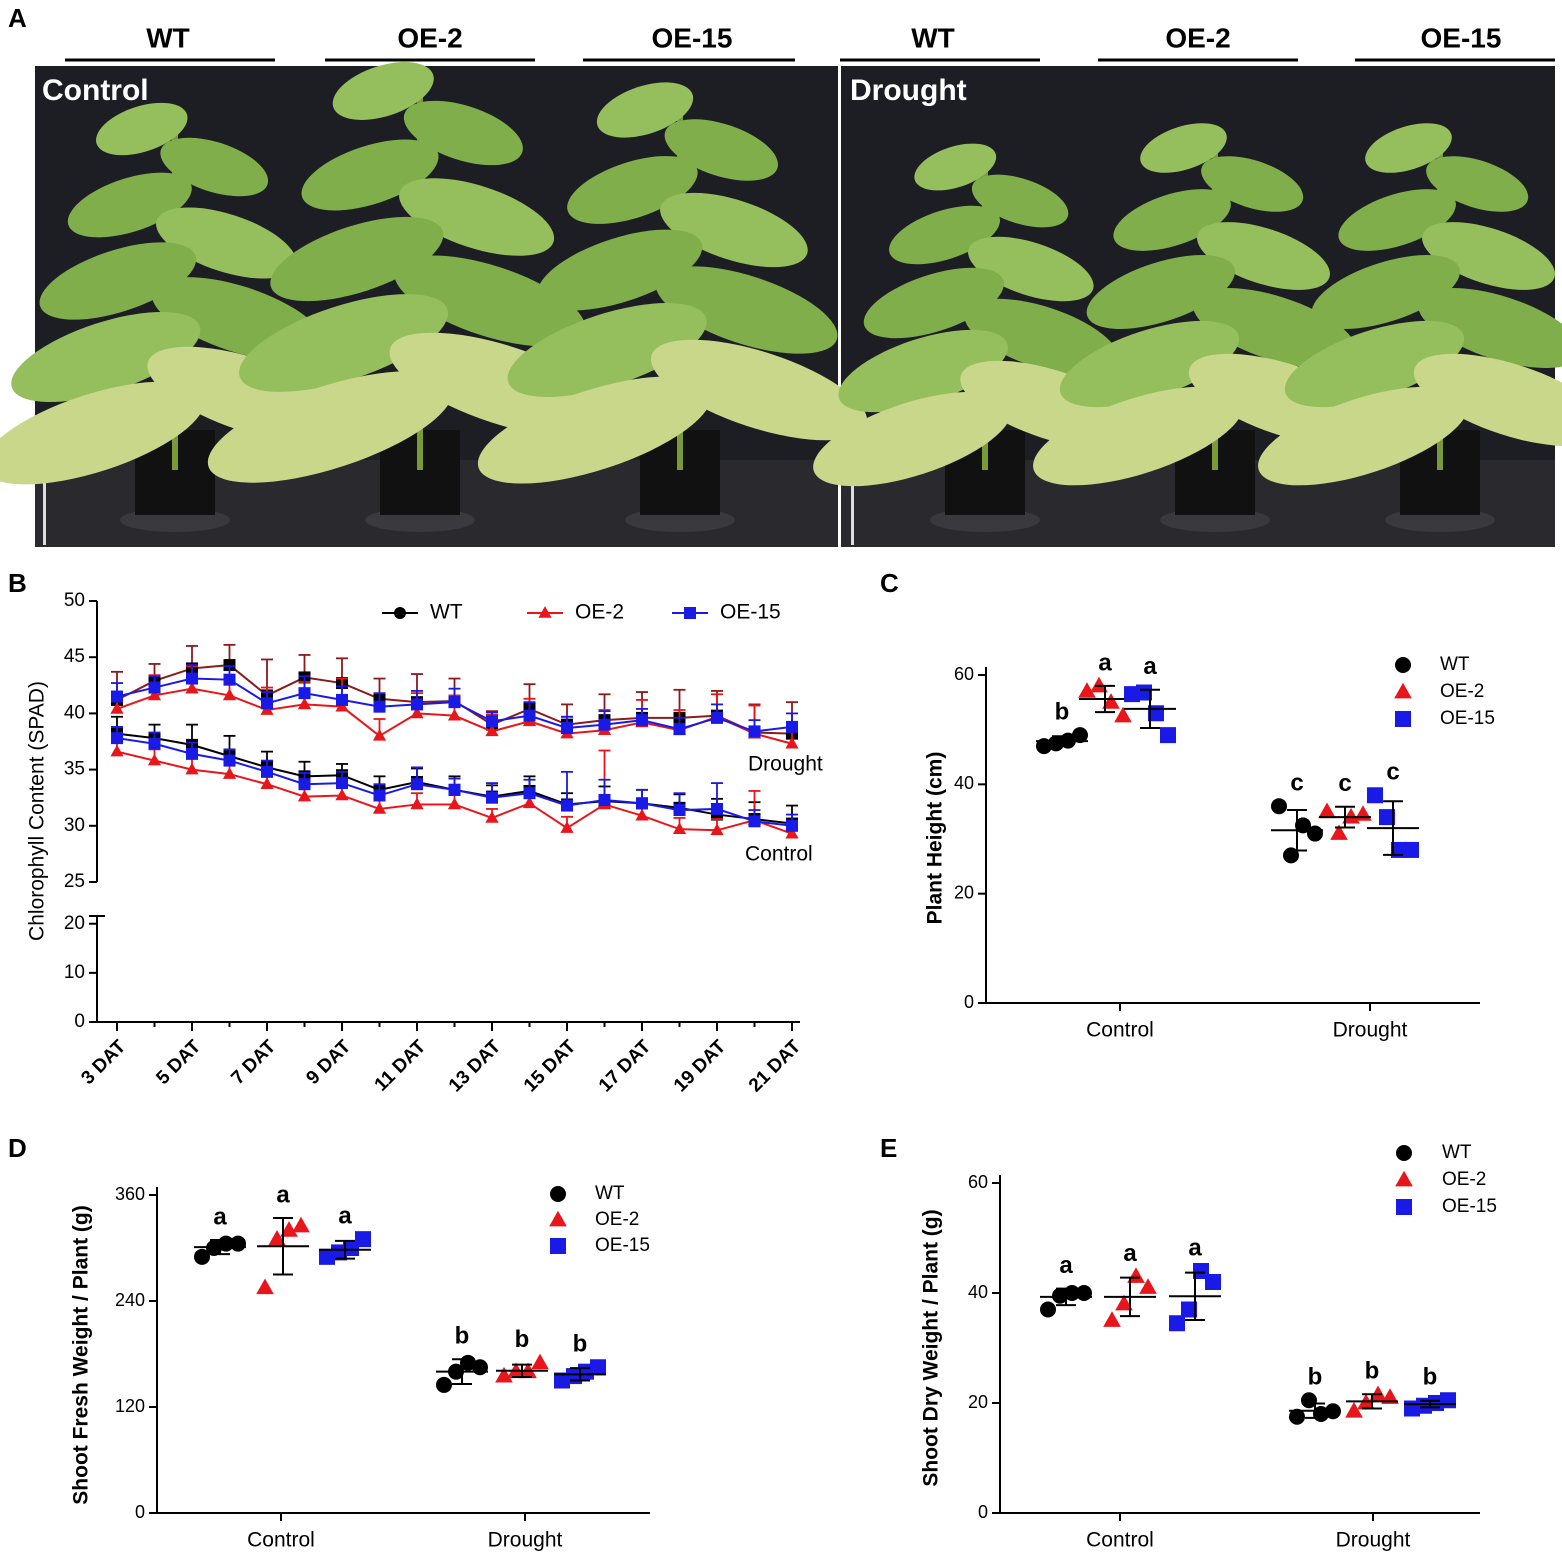  What do you see at coordinates (550, 1066) in the screenshot?
I see `x-tick-label: 15 DAT` at bounding box center [550, 1066].